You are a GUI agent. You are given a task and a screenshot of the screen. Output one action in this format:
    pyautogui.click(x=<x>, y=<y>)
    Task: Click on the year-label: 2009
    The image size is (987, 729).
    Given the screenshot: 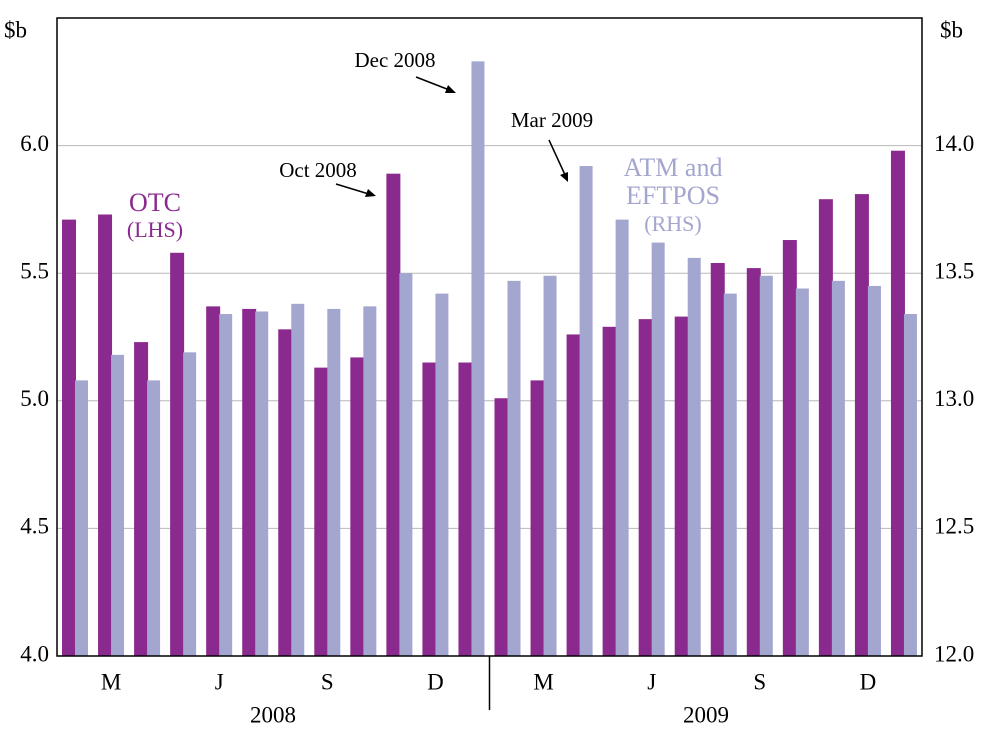 What is the action you would take?
    pyautogui.click(x=706, y=714)
    